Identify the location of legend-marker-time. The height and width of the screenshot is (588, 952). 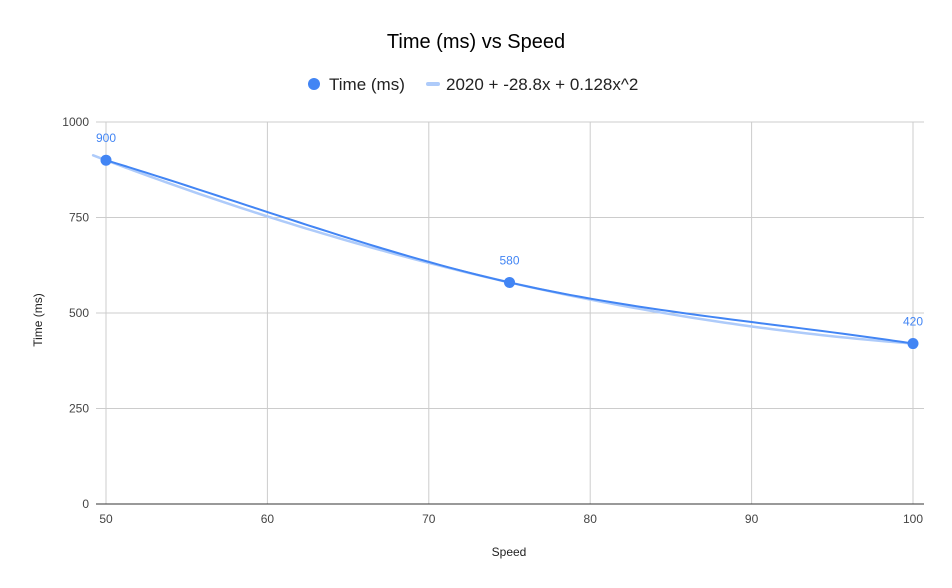
(314, 84).